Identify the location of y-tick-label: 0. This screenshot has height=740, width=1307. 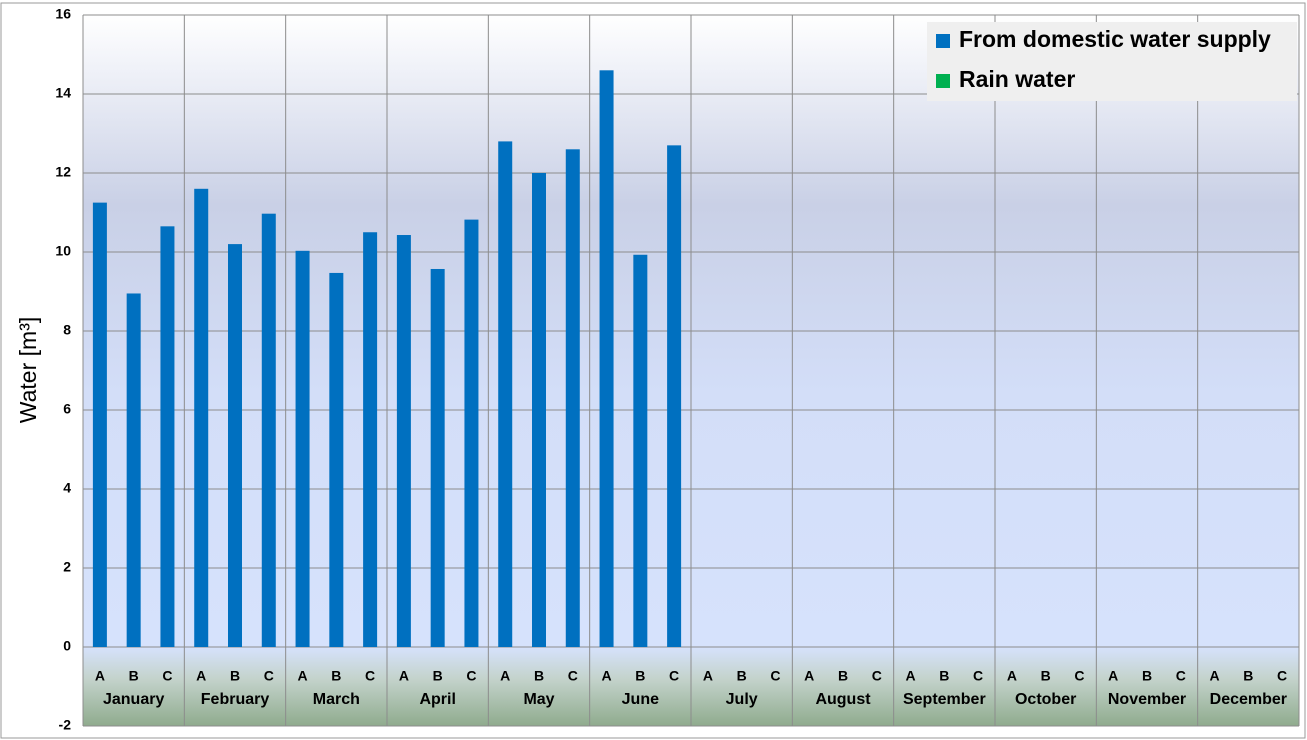
(67, 646).